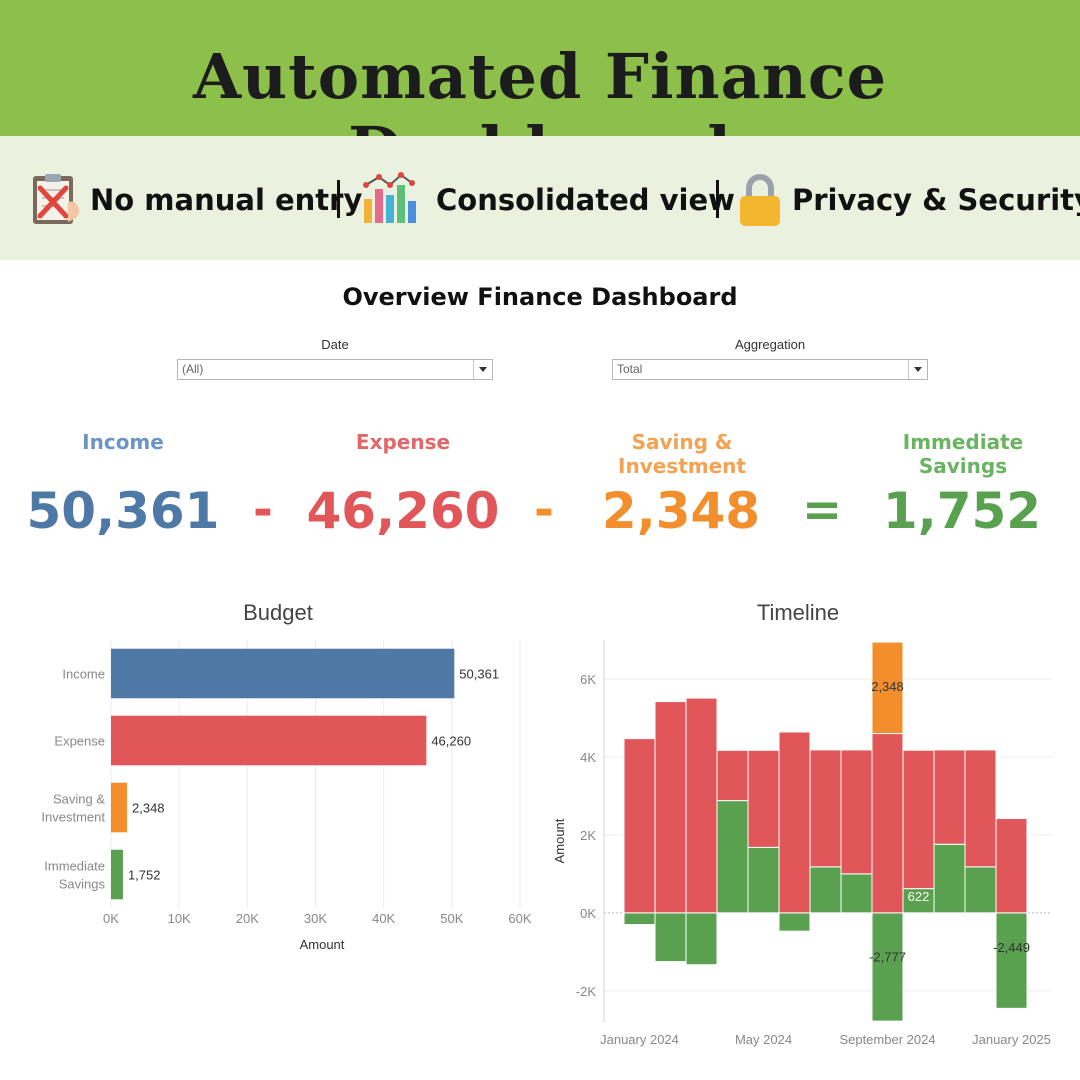 The width and height of the screenshot is (1080, 1080). Describe the element at coordinates (770, 344) in the screenshot. I see `aggregation-filter-label: Aggregation` at that location.